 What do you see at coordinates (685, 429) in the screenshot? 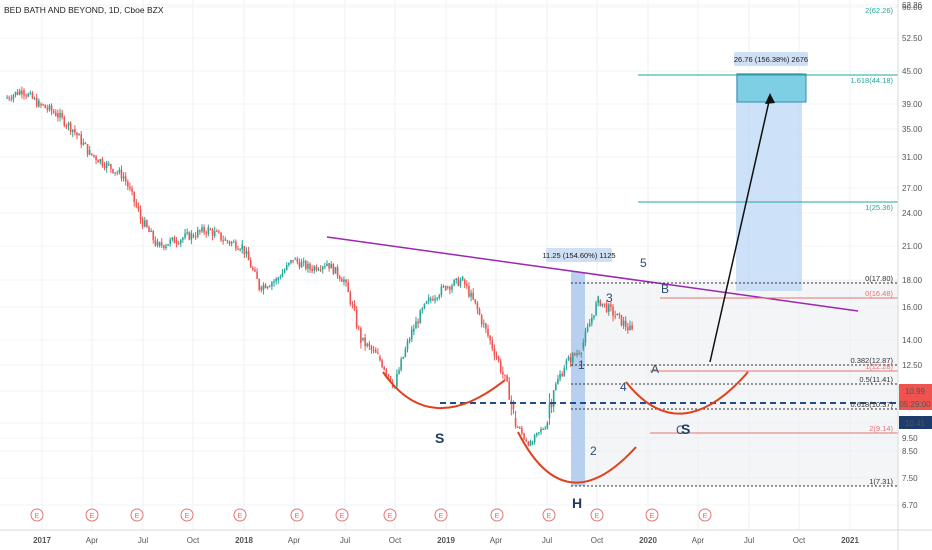
I see `pattern-label: S` at bounding box center [685, 429].